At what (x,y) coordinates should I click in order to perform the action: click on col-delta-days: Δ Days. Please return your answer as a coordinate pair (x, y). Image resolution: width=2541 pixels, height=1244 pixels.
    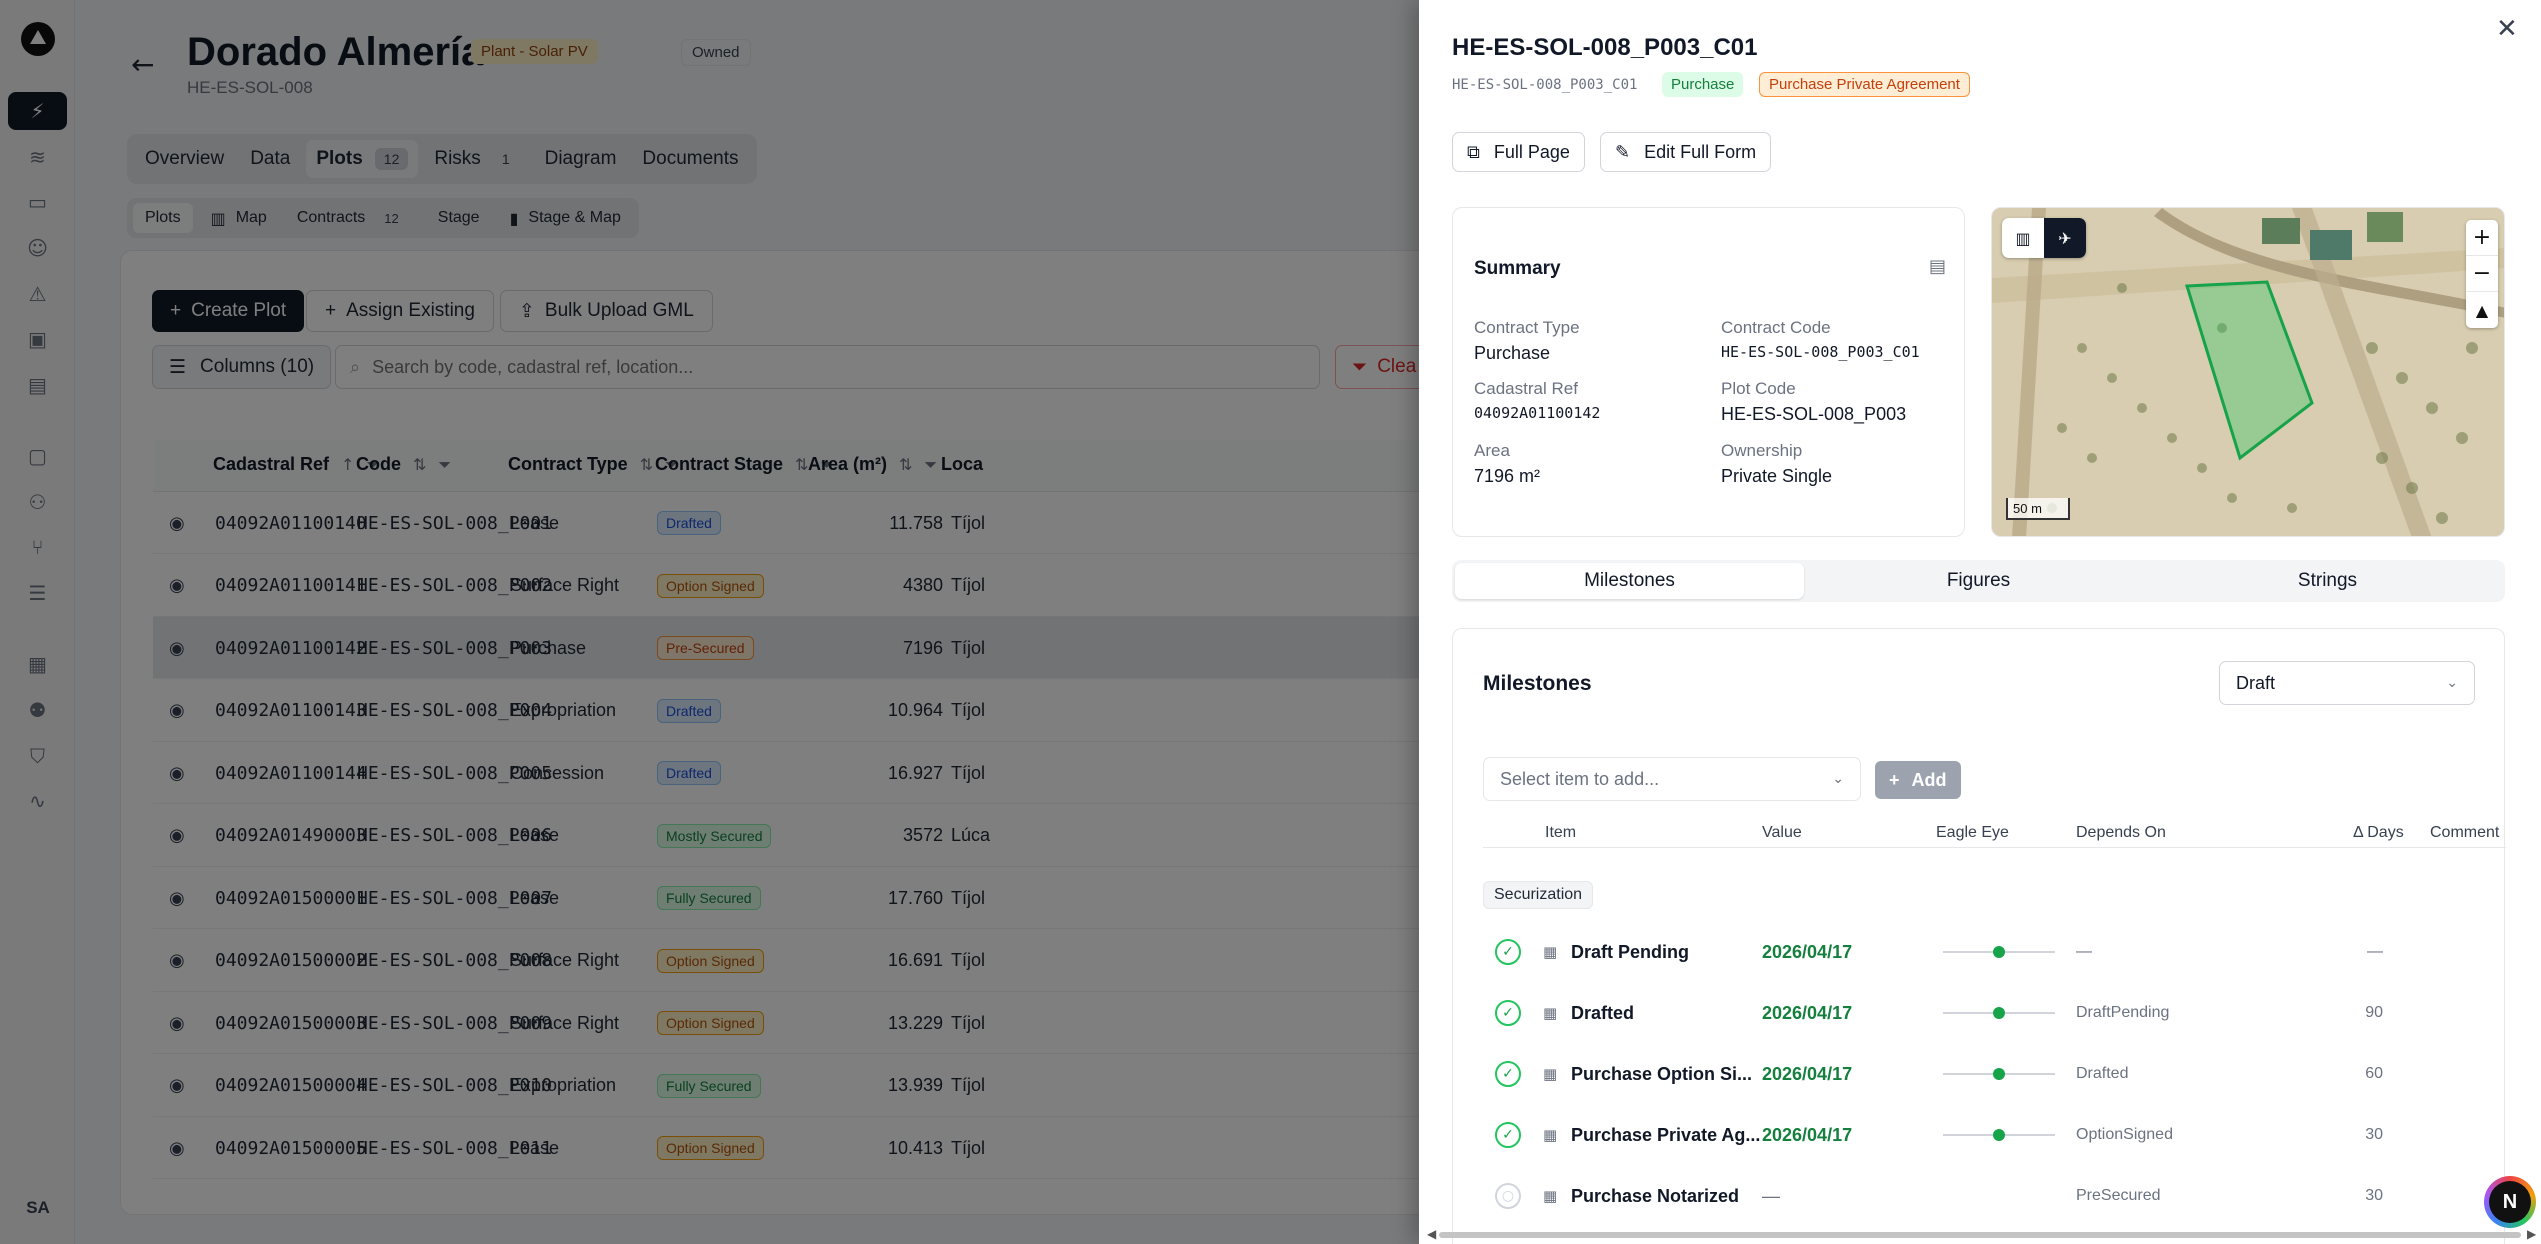
    Looking at the image, I should click on (2378, 832).